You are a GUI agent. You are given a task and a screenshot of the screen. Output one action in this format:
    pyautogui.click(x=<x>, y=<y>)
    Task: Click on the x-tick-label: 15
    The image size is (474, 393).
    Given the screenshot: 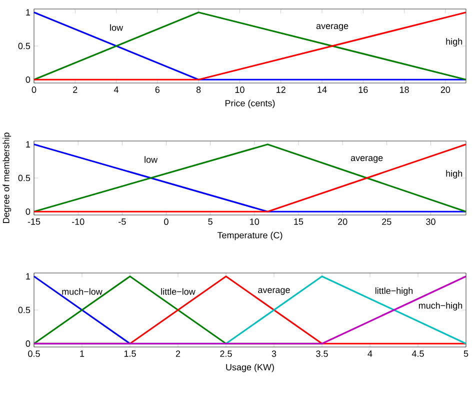 What is the action you would take?
    pyautogui.click(x=299, y=221)
    